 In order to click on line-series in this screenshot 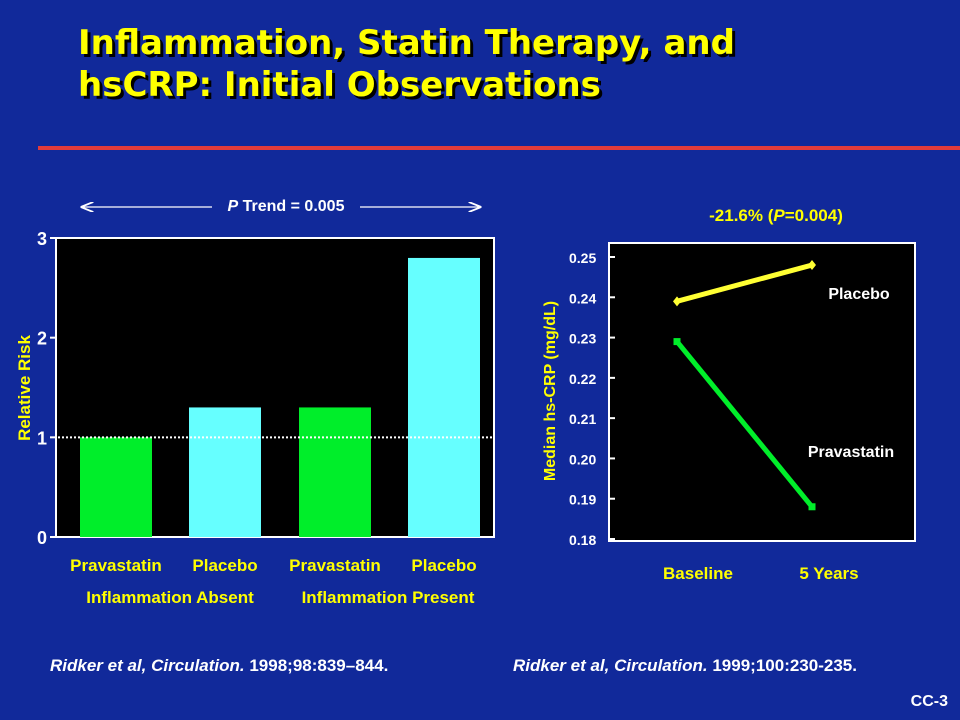, I will do `click(744, 385)`.